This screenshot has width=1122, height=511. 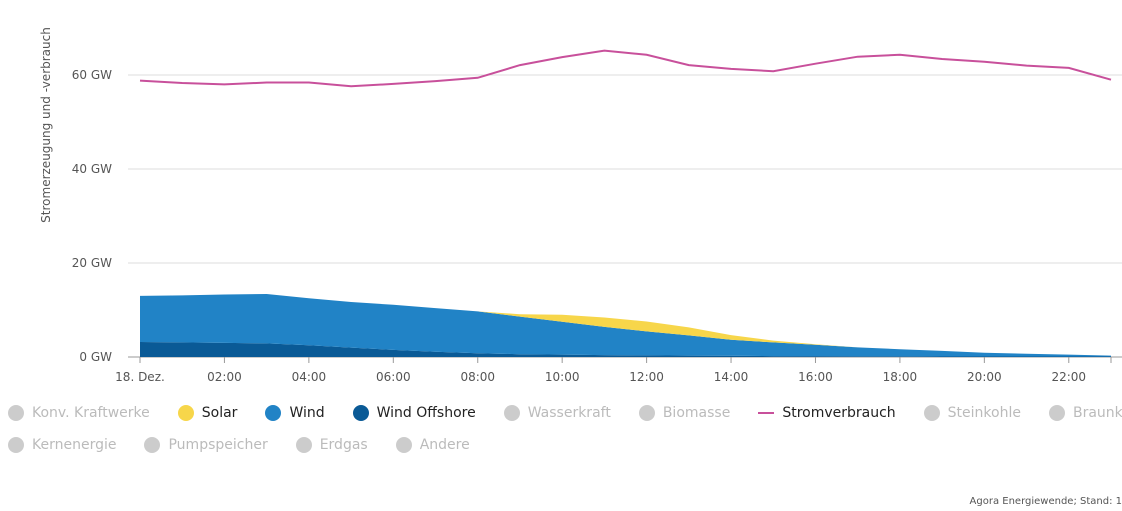 I want to click on legend-item-erdgas: Erdgas, so click(x=331, y=445).